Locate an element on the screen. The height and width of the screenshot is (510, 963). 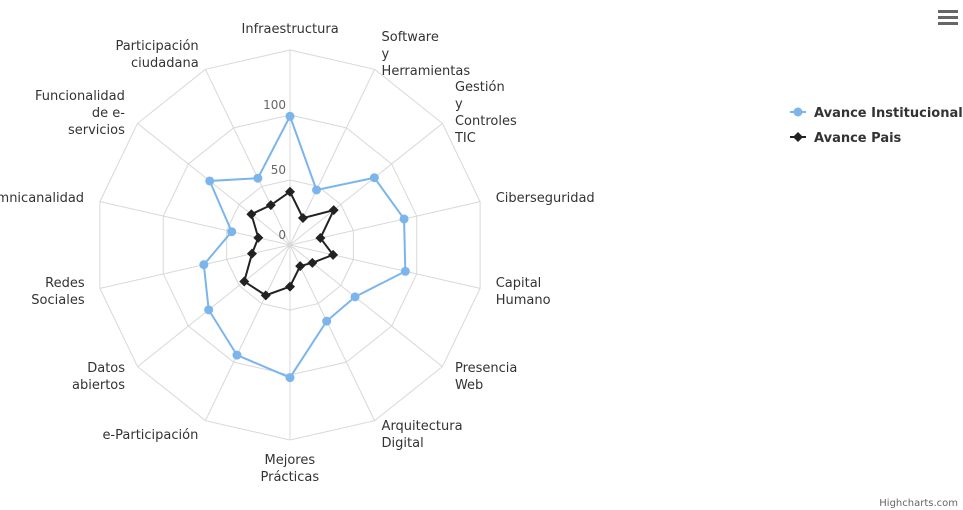
category-label: Redes Sociales is located at coordinates (58, 291).